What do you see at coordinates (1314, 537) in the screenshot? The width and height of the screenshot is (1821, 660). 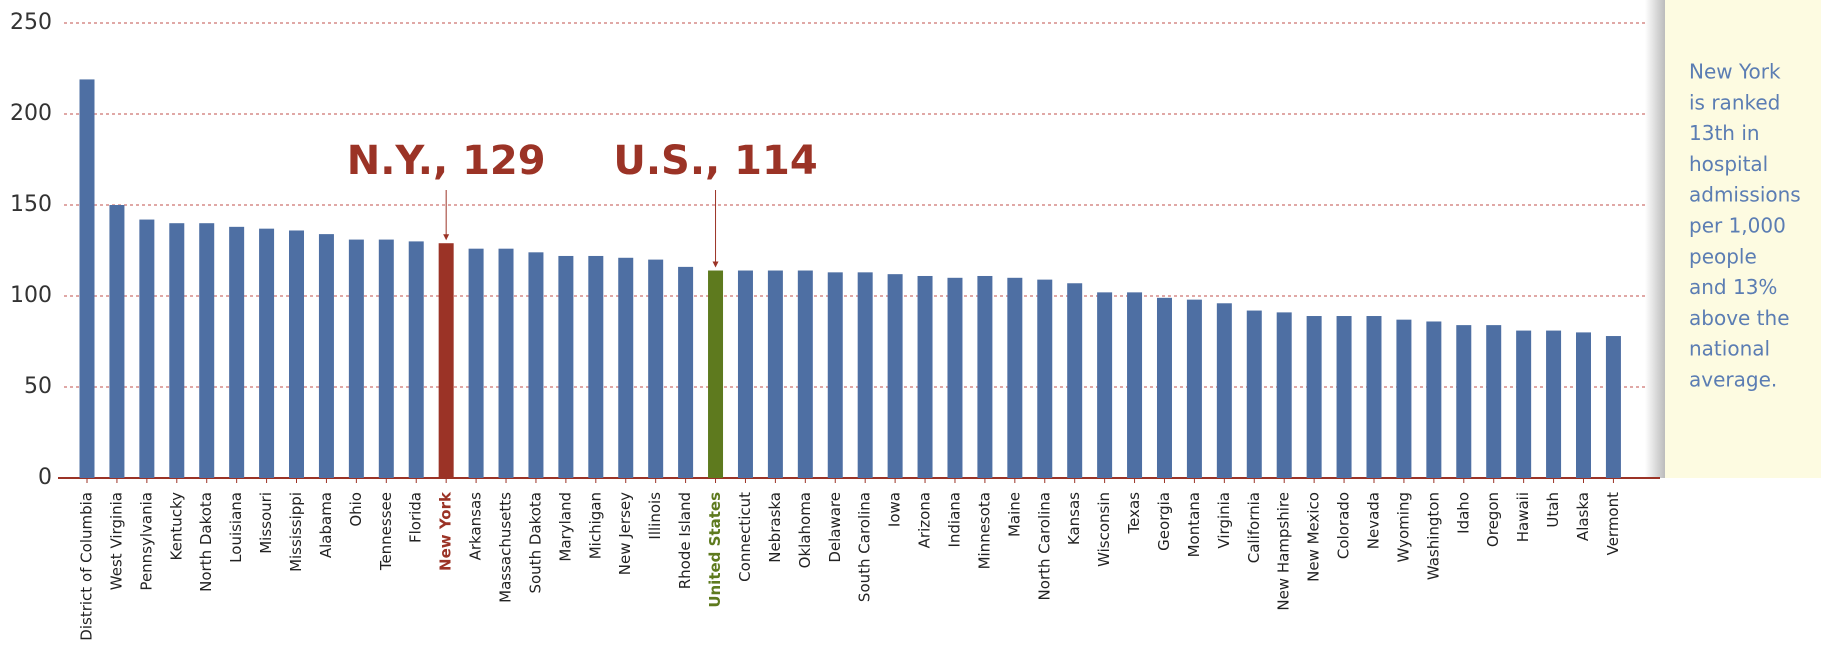 I see `x-tick-label: New Mexico` at bounding box center [1314, 537].